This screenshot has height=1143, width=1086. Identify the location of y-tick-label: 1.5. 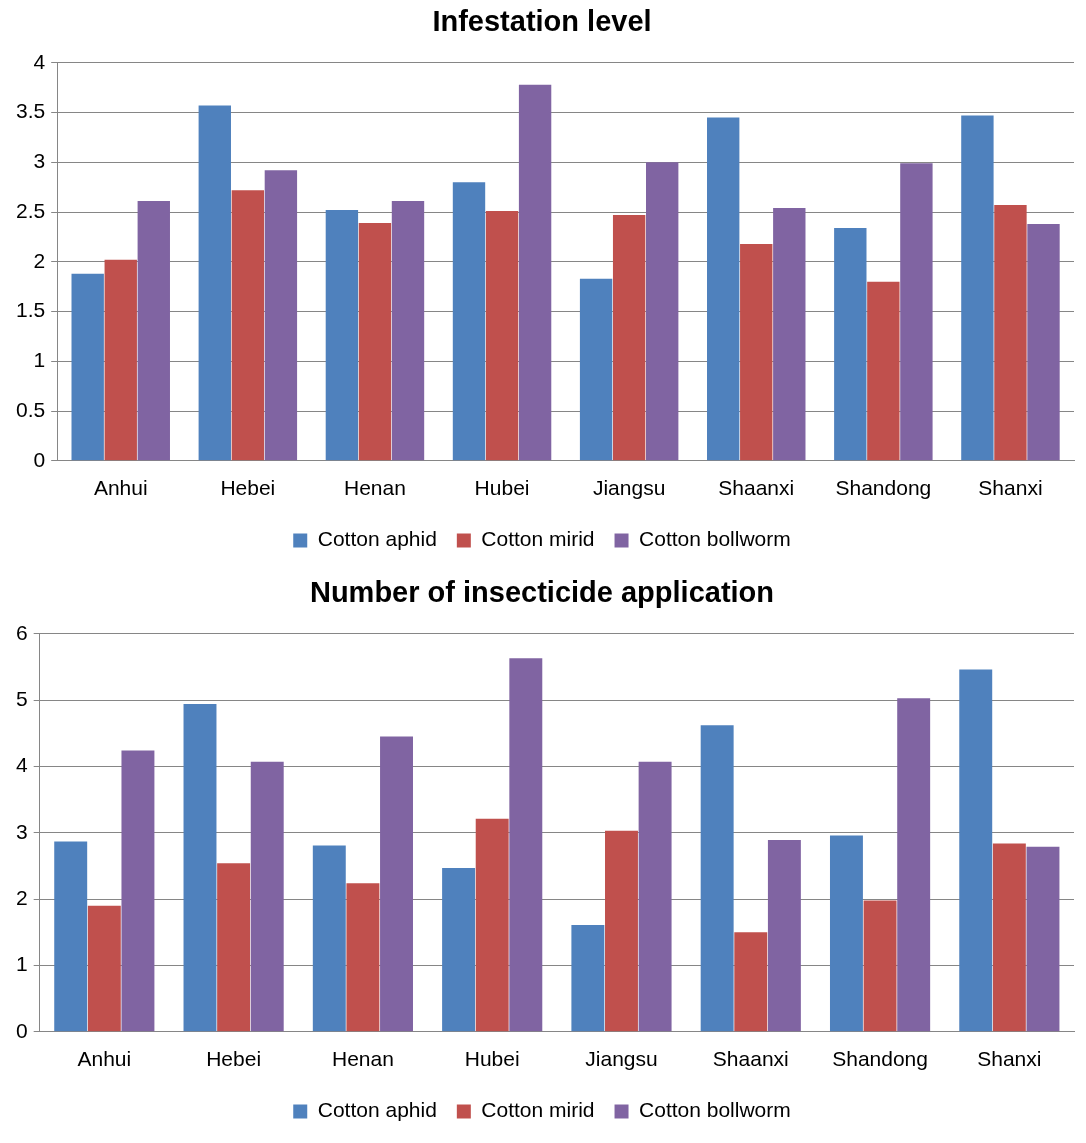
(30, 310).